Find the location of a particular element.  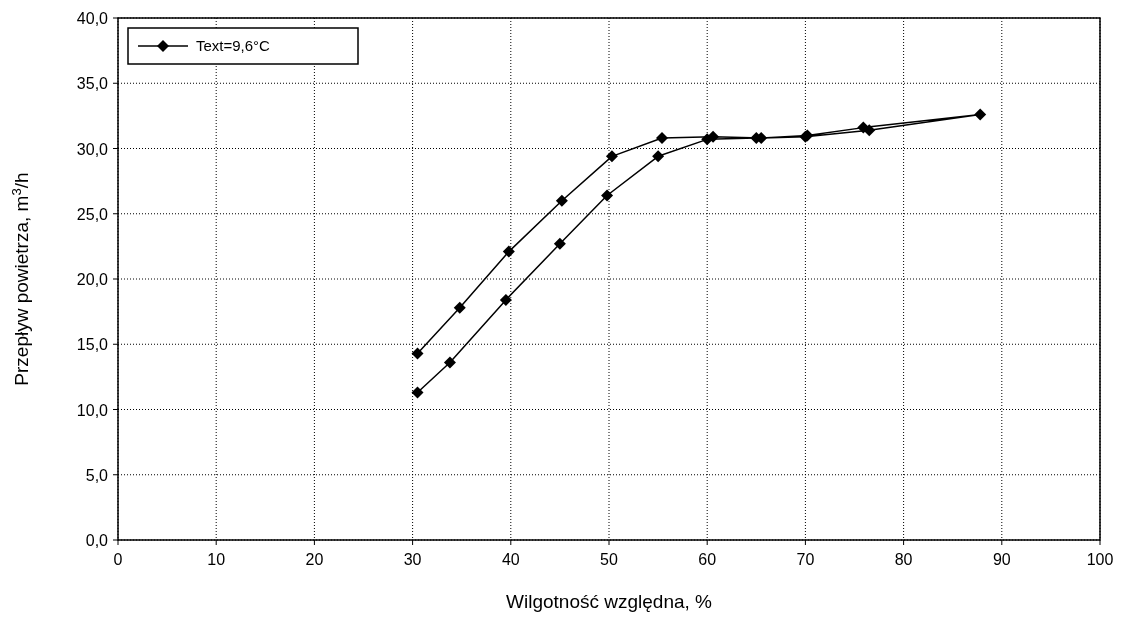

x-tick-label: 90 is located at coordinates (1001, 559).